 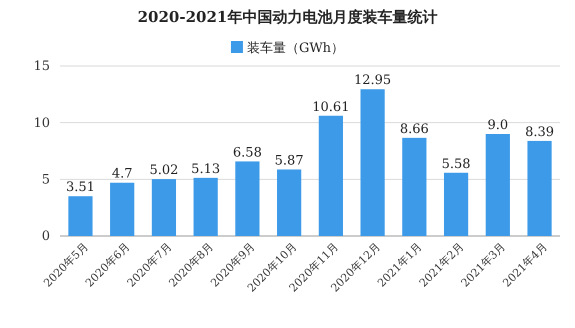 What do you see at coordinates (205, 169) in the screenshot?
I see `data-label: 5.13` at bounding box center [205, 169].